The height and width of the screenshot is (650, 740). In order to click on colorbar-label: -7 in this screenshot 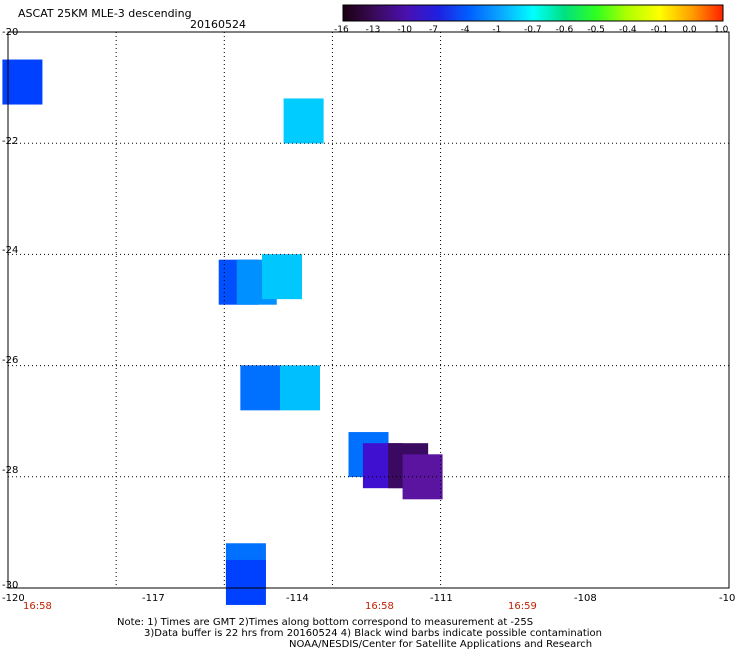, I will do `click(433, 30)`.